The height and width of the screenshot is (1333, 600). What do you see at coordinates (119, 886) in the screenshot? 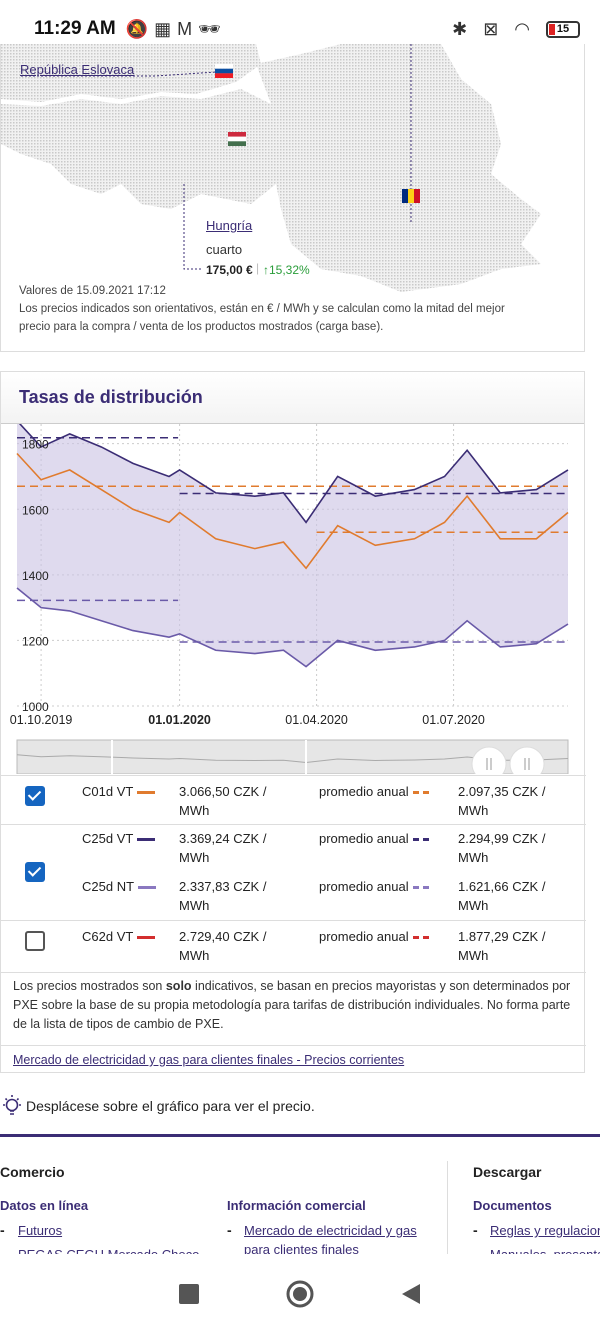
I see `tariff-name: C25d NT` at bounding box center [119, 886].